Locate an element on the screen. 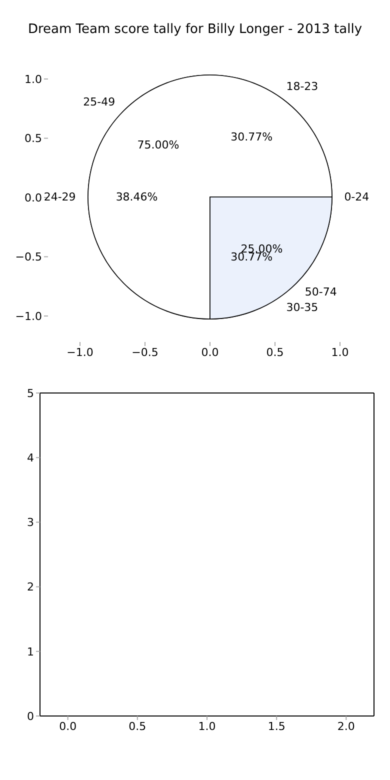  y-tick-label: 1.0 is located at coordinates (33, 79).